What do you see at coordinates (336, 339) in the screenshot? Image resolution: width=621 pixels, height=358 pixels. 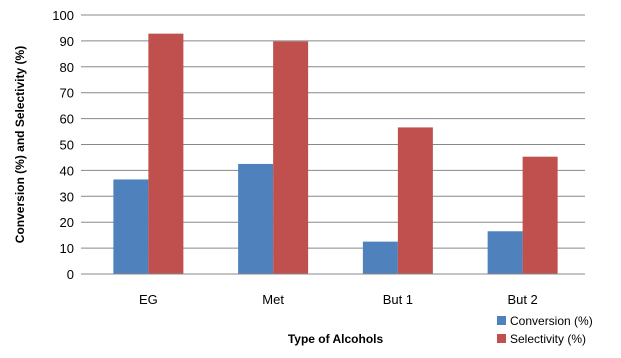 I see `x-axis-title: Type of Alcohols` at bounding box center [336, 339].